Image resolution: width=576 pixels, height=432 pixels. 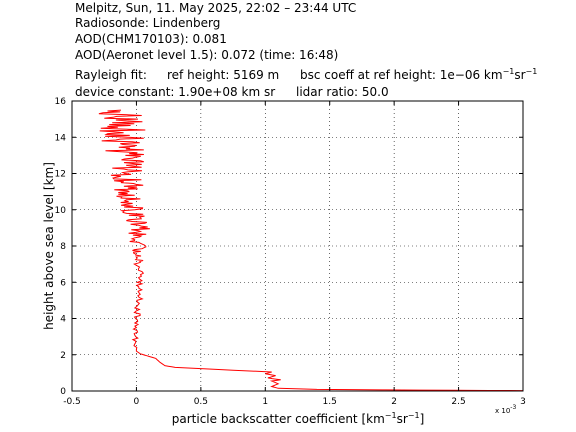 What do you see at coordinates (532, 71) in the screenshot?
I see `bsc-unit-exp2: −1` at bounding box center [532, 71].